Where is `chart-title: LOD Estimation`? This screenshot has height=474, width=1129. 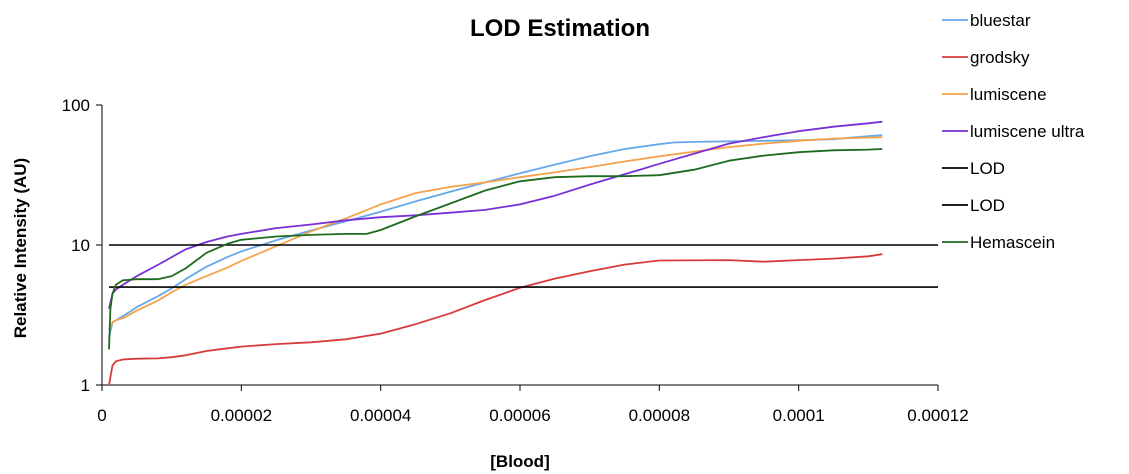
chart-title: LOD Estimation is located at coordinates (560, 28).